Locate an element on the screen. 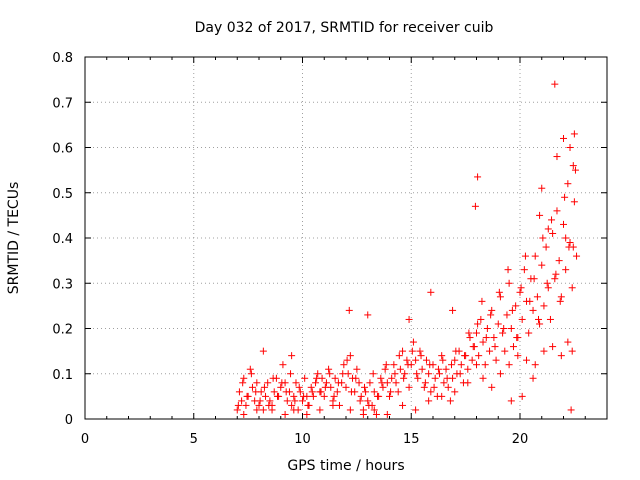 This screenshot has height=480, width=640. x-tick-label: 0 is located at coordinates (85, 439).